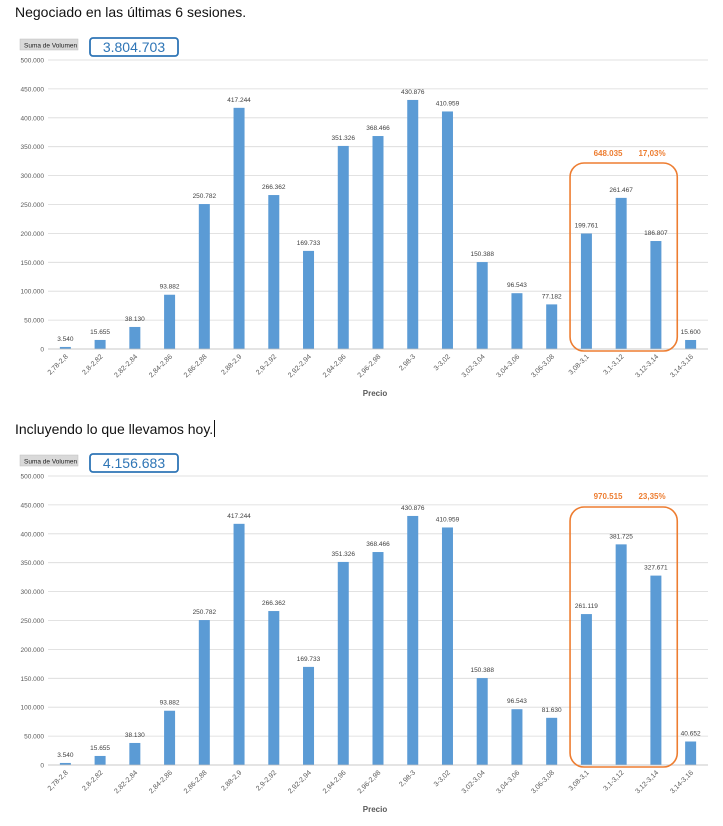  Describe the element at coordinates (135, 319) in the screenshot. I see `data-label: 38.130` at that location.